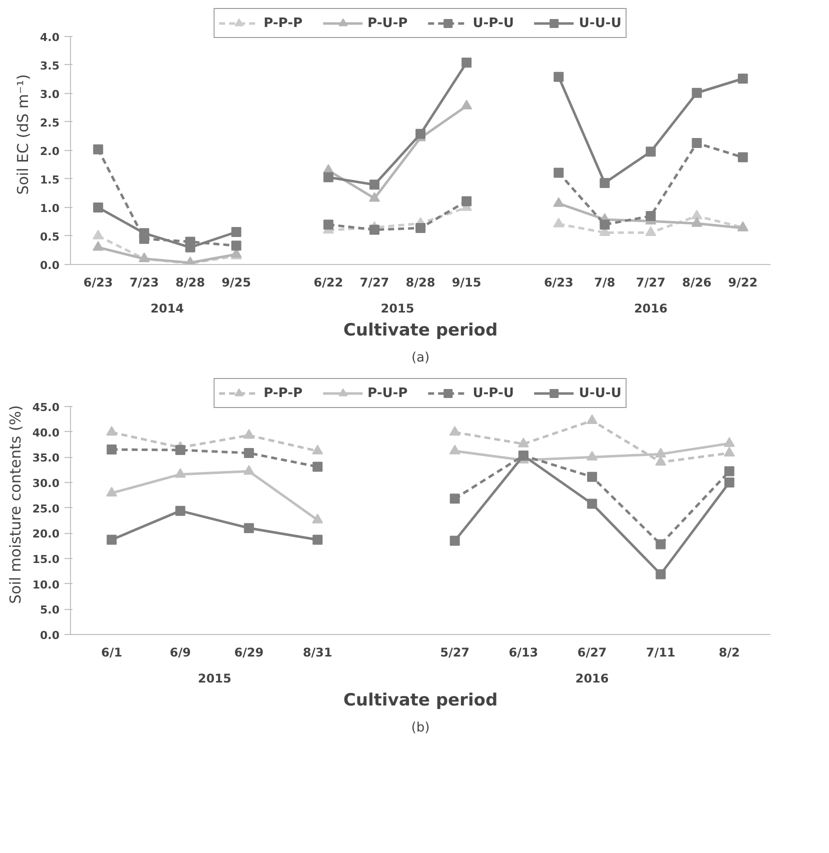 This screenshot has height=853, width=829. What do you see at coordinates (46, 483) in the screenshot?
I see `y-tick-label: 30.0` at bounding box center [46, 483].